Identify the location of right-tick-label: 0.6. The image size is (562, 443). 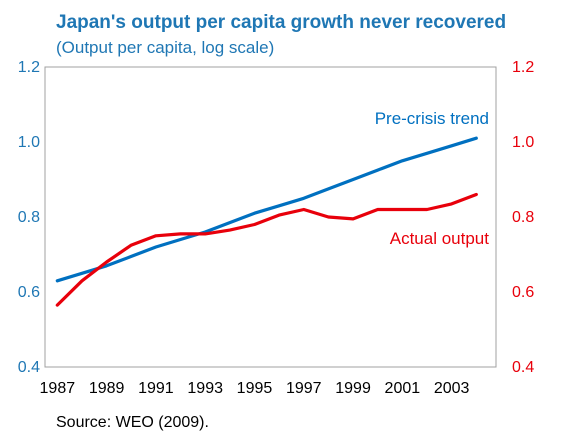
(523, 292).